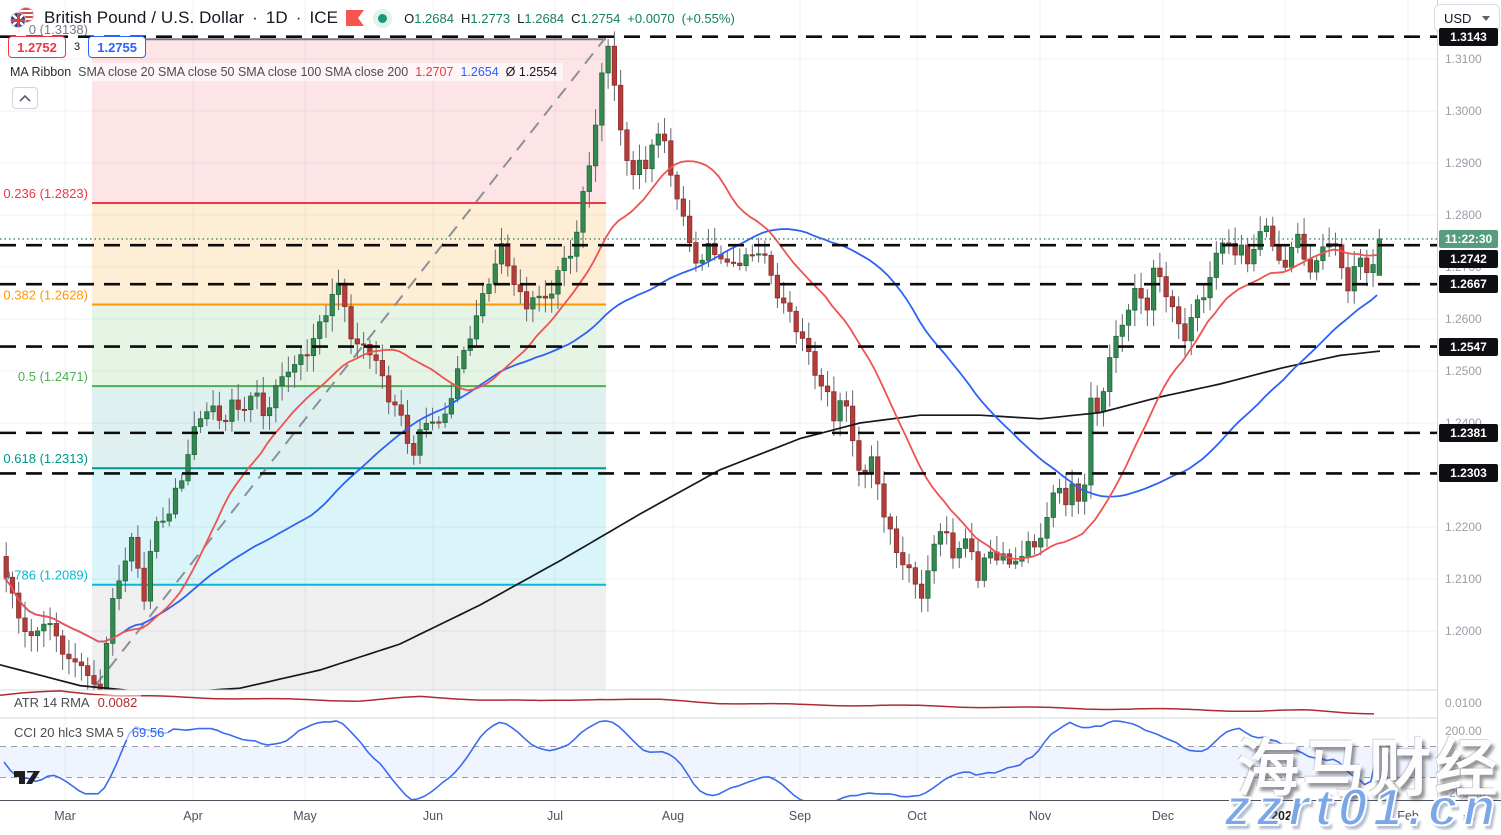  I want to click on sell-button: 1.2752, so click(37, 47).